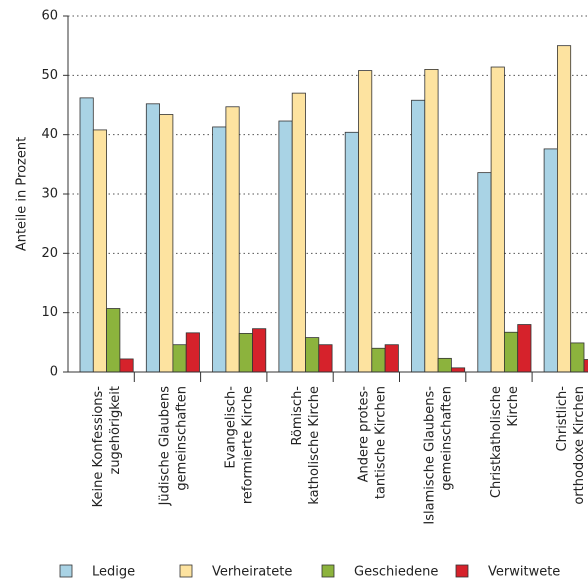 Image resolution: width=588 pixels, height=581 pixels. What do you see at coordinates (363, 434) in the screenshot?
I see `x-tick-label: Andere protes-` at bounding box center [363, 434].